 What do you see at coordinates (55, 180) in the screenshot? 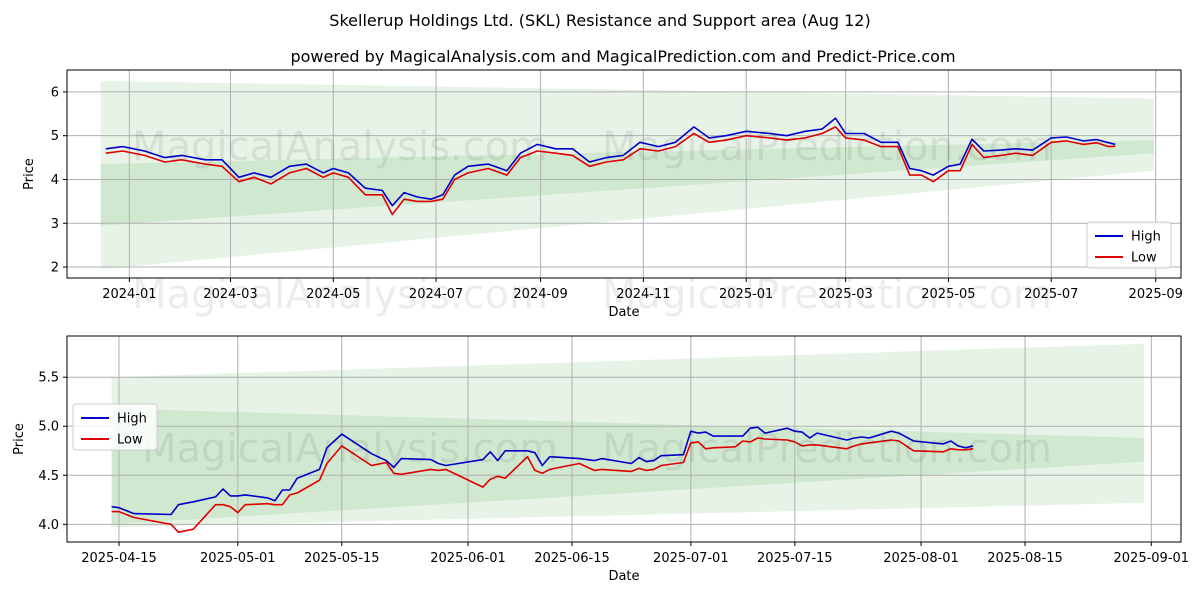
I see `y-tick-label: 4` at bounding box center [55, 180].